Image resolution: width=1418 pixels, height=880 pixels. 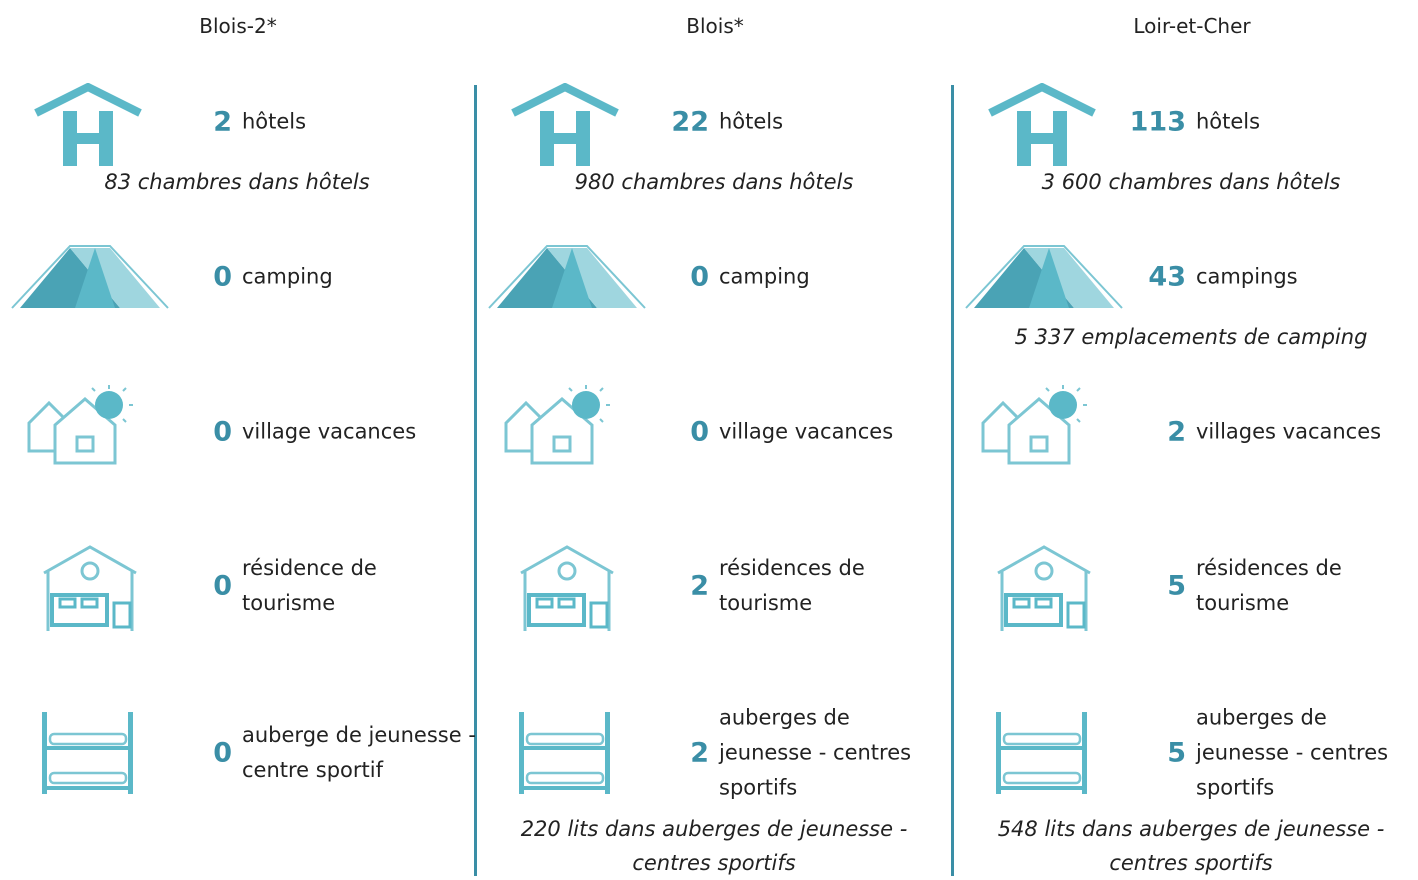 I want to click on note: 5 337 emplacements de camping, so click(x=1189, y=337).